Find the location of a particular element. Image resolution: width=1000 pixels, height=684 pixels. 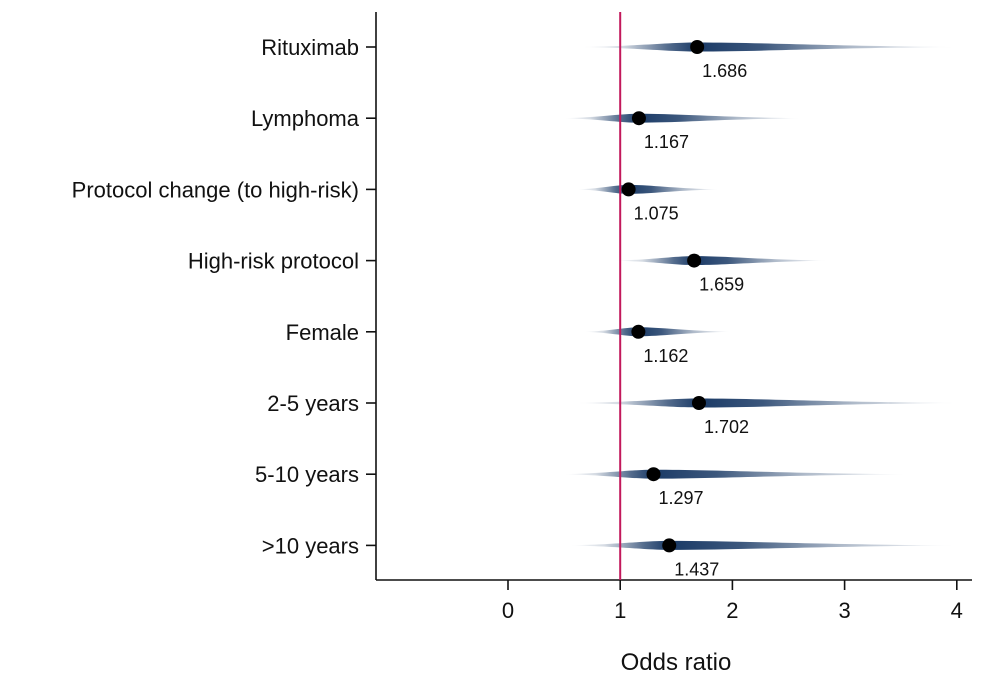

estimate-value-label: 1.075 is located at coordinates (656, 213).